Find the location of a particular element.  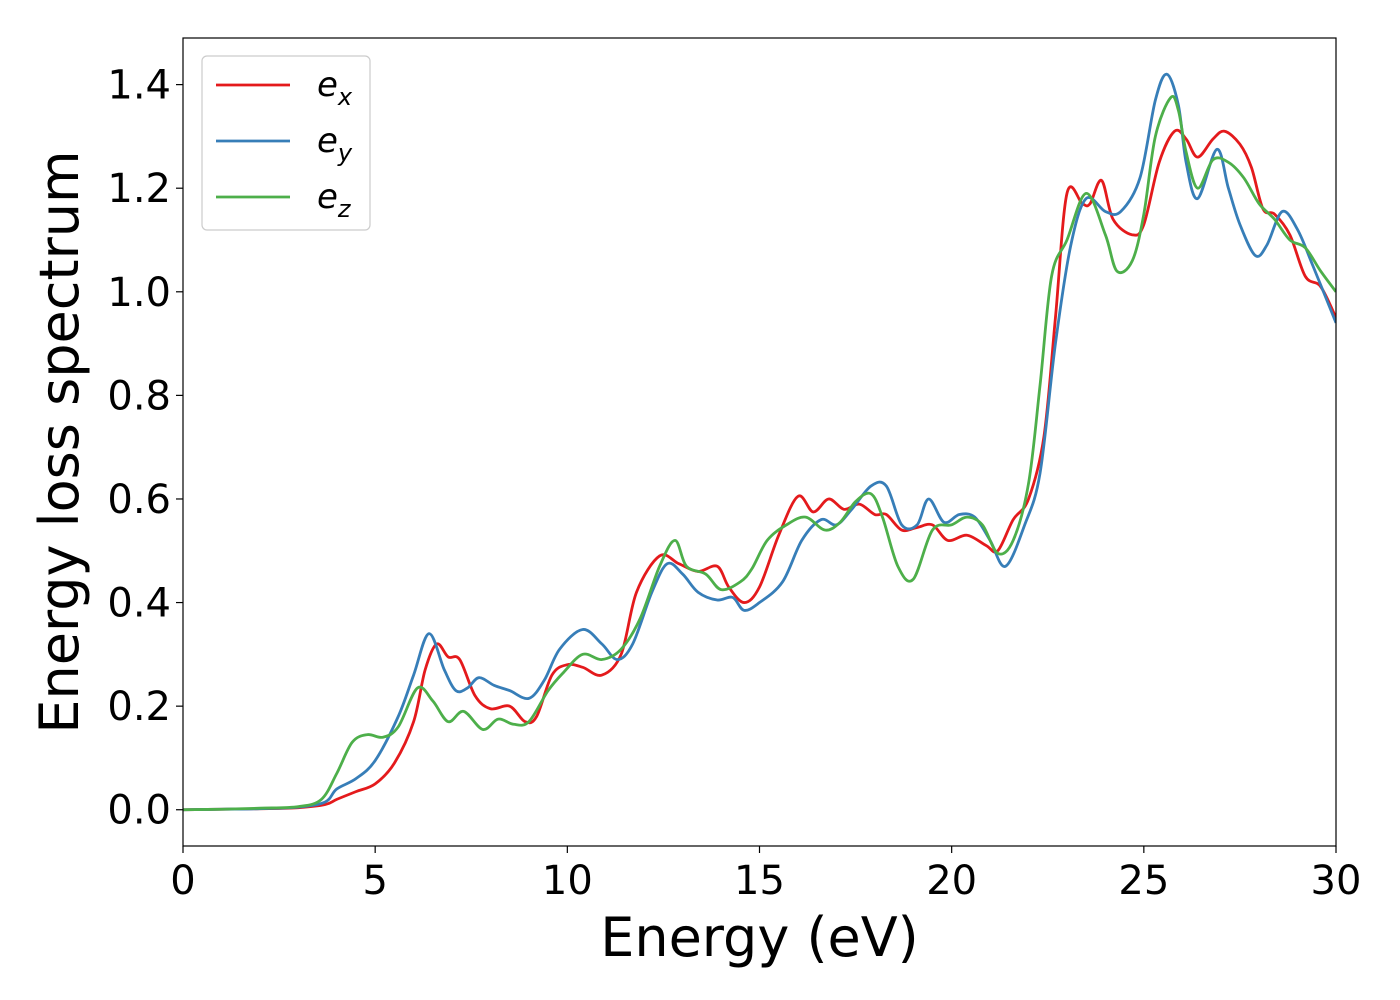

x-tick-label: 30 is located at coordinates (1336, 881).